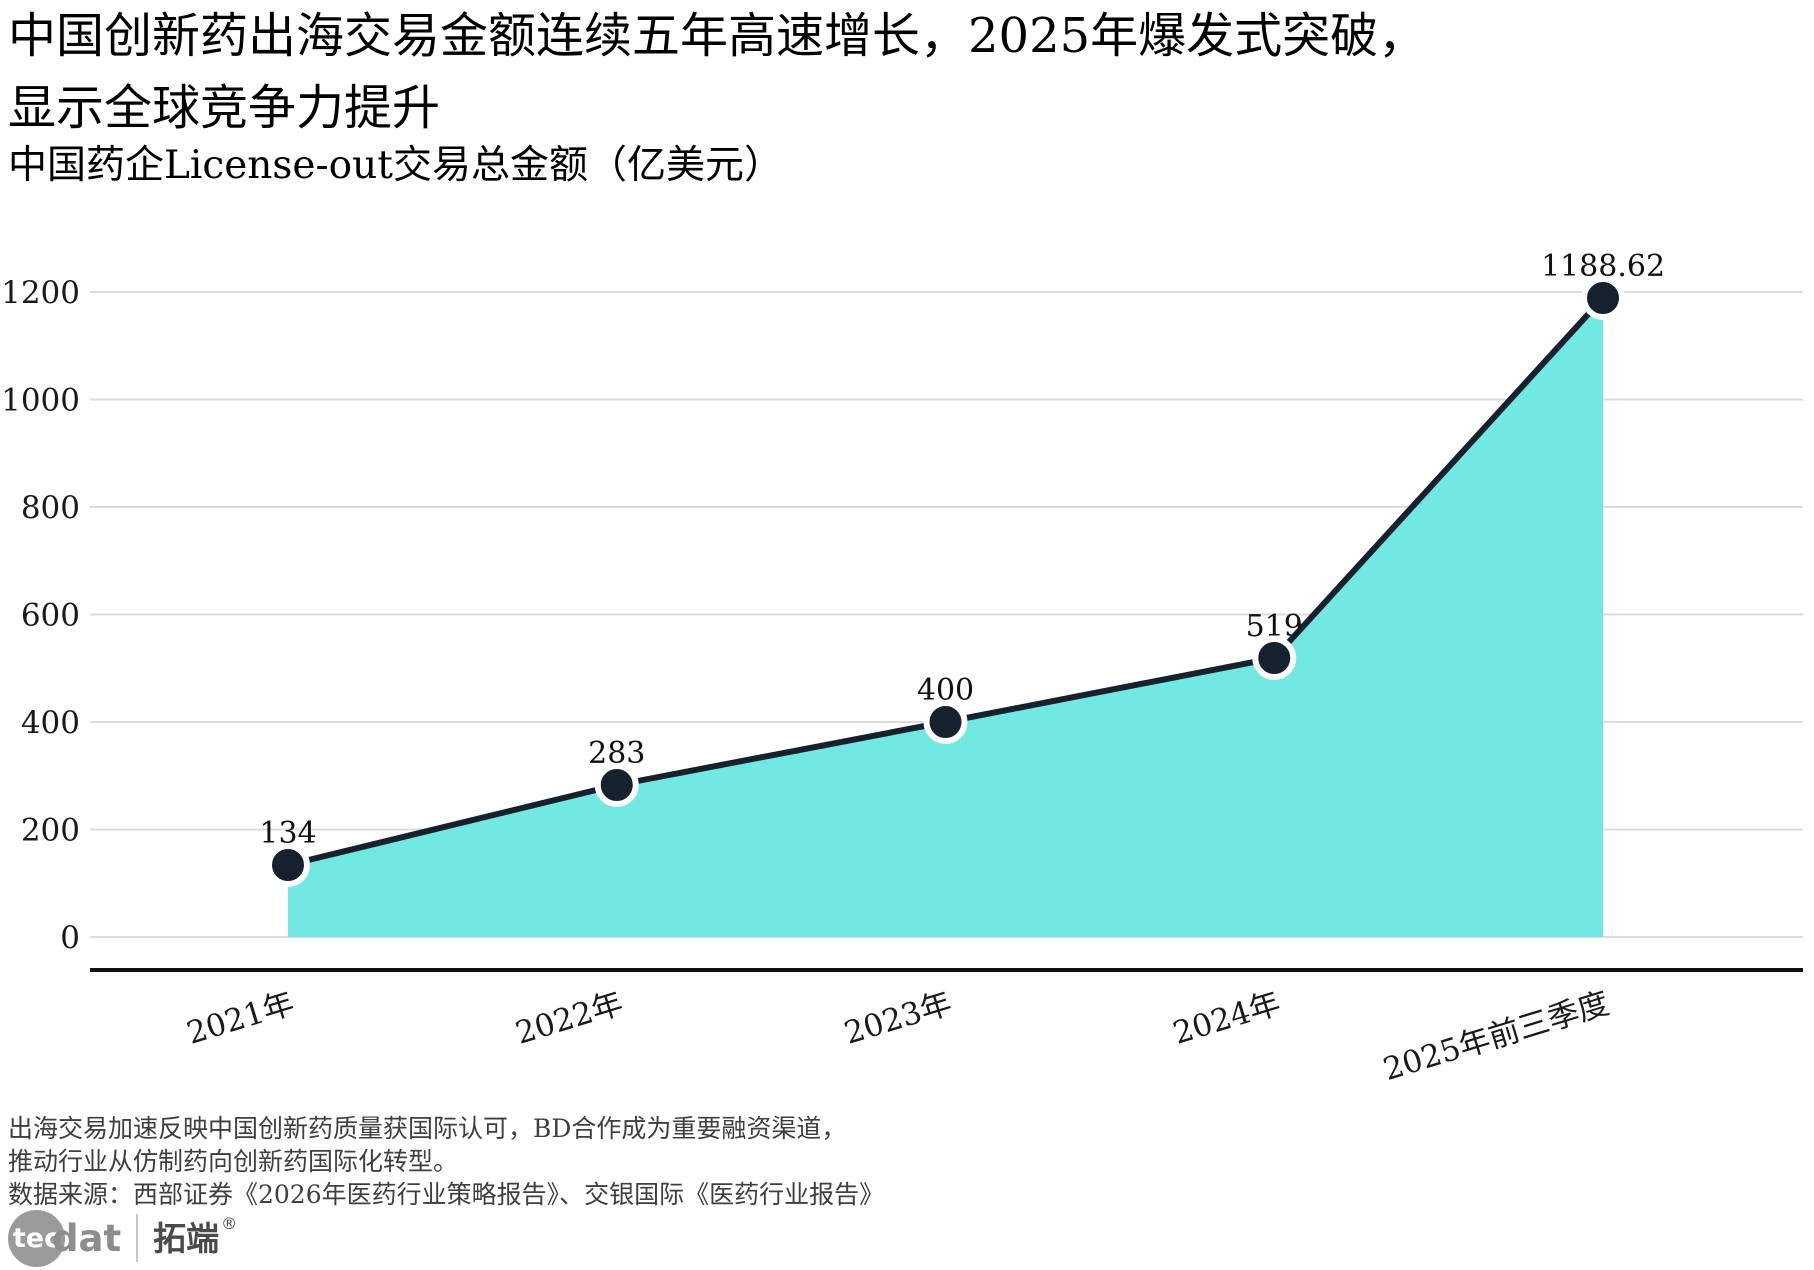  Describe the element at coordinates (50, 723) in the screenshot. I see `y-tick-label: 400` at that location.